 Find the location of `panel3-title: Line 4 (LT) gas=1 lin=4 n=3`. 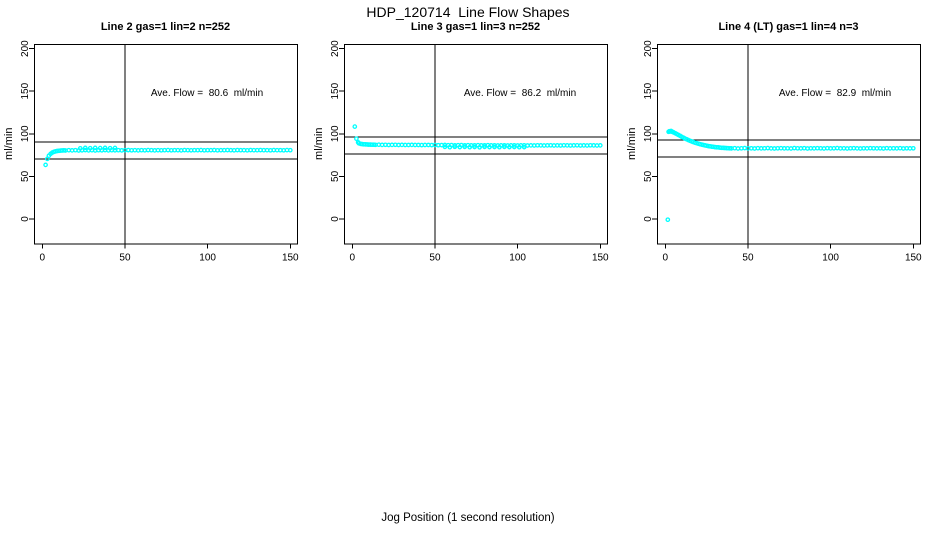

panel3-title: Line 4 (LT) gas=1 lin=4 n=3 is located at coordinates (788, 27).